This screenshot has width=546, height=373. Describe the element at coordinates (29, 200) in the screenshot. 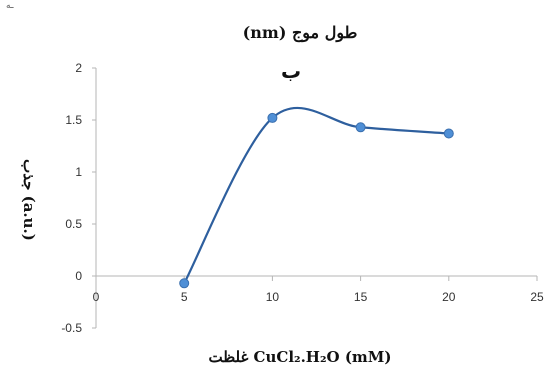

I see `y-axis-label: جذب (a.u.)` at that location.